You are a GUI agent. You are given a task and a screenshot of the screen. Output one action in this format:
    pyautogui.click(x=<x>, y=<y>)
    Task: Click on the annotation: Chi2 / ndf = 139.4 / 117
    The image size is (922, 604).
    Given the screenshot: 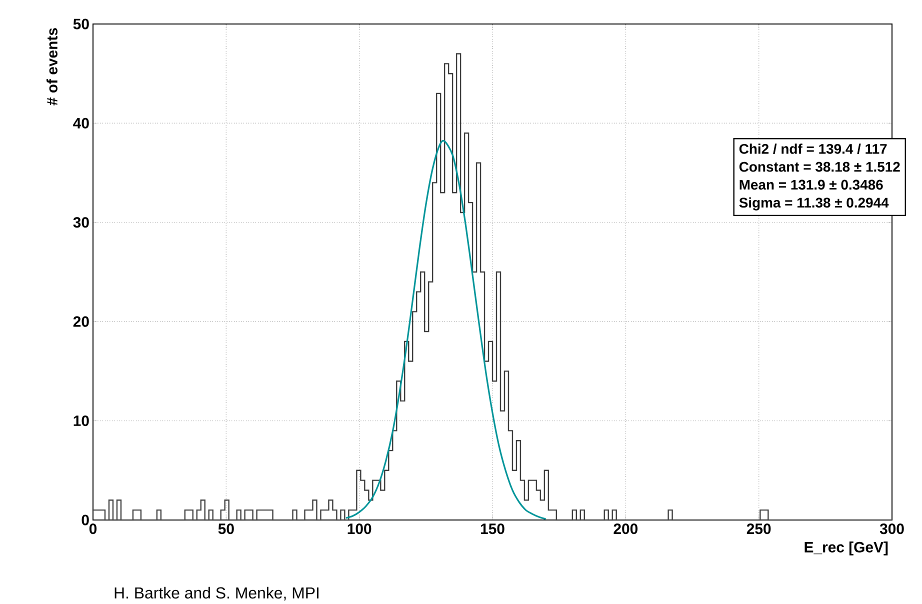 What is the action you would take?
    pyautogui.click(x=813, y=149)
    